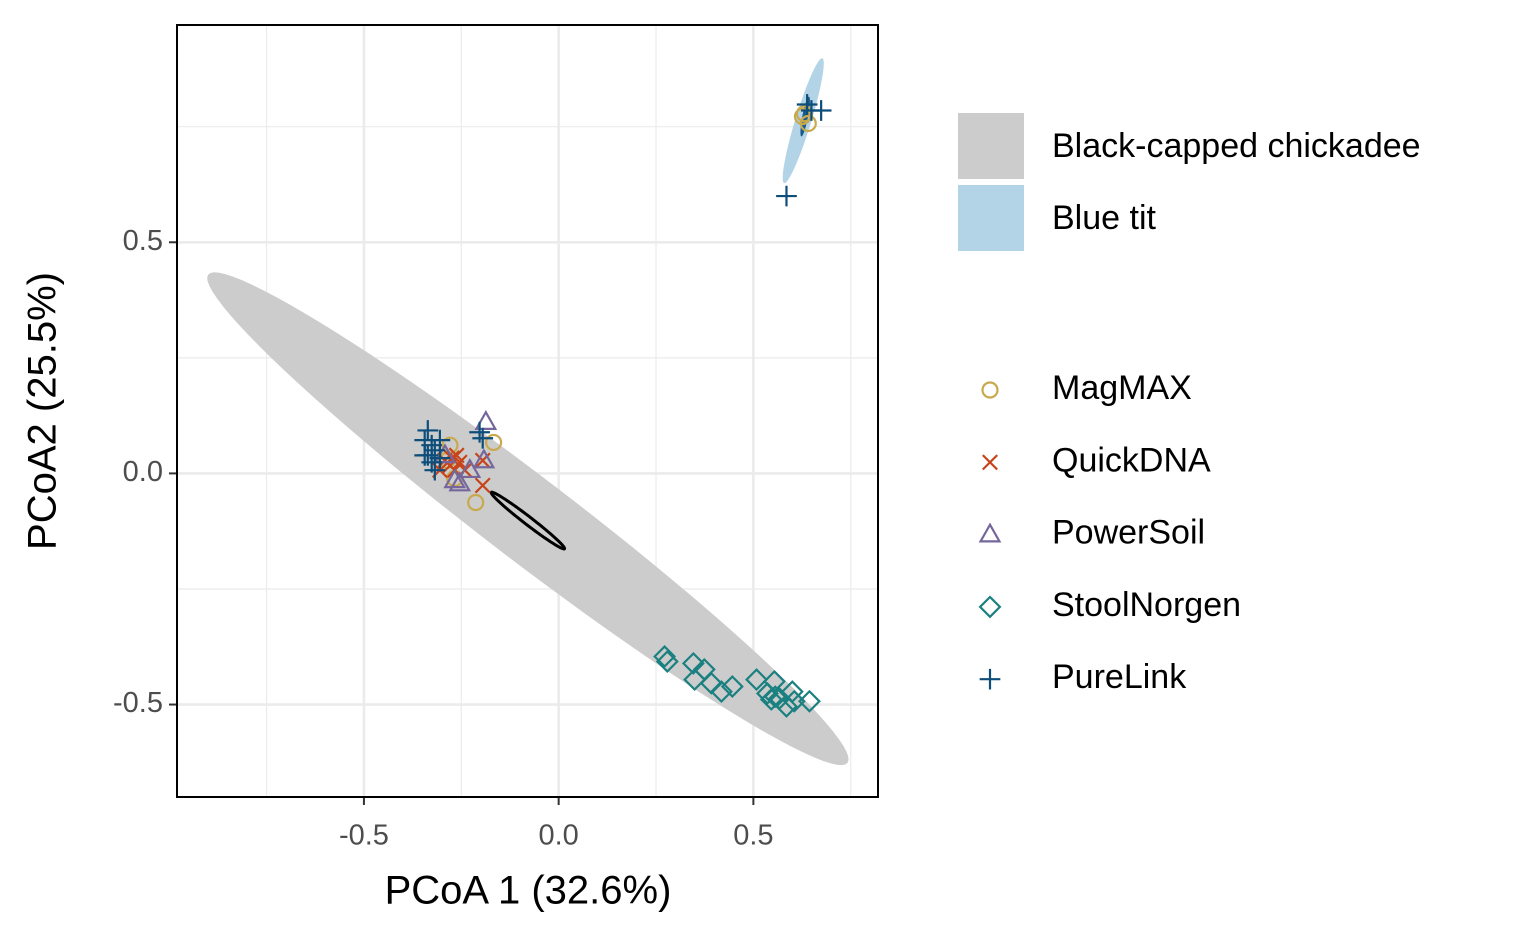  What do you see at coordinates (43, 411) in the screenshot?
I see `y-axis-title: PCoA2 (25.5%)` at bounding box center [43, 411].